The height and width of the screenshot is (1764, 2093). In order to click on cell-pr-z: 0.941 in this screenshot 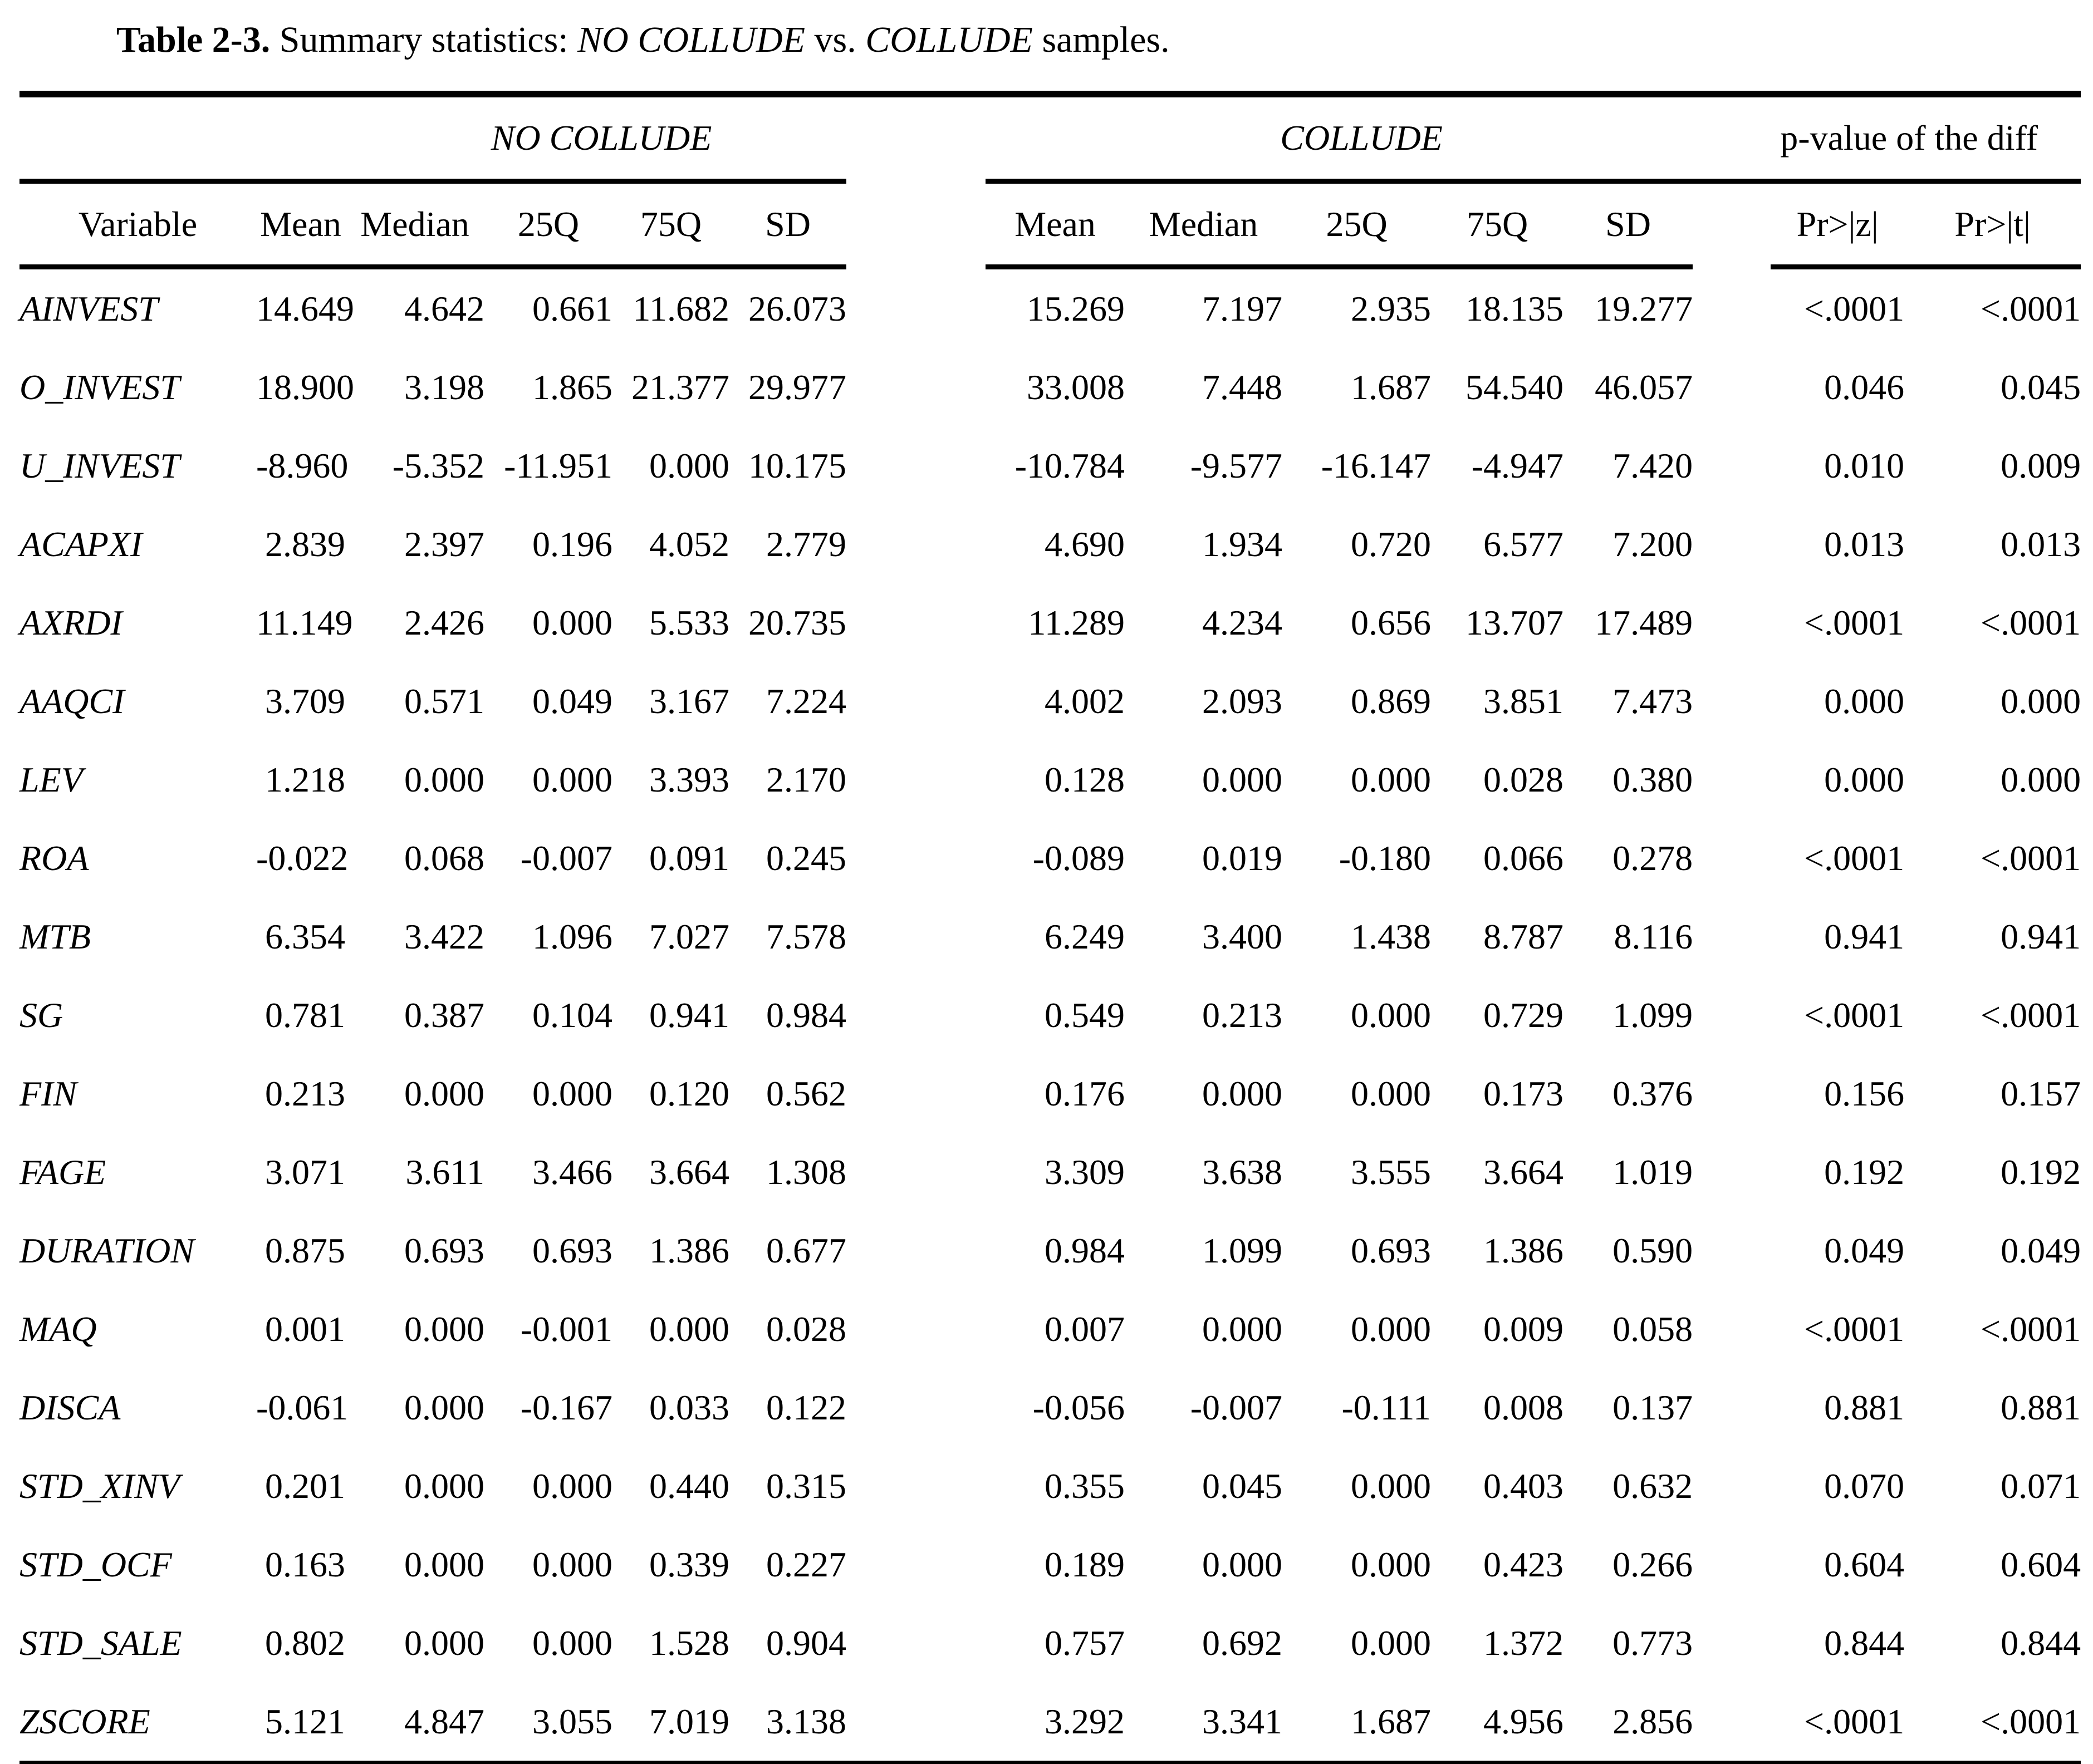, I will do `click(1864, 936)`.